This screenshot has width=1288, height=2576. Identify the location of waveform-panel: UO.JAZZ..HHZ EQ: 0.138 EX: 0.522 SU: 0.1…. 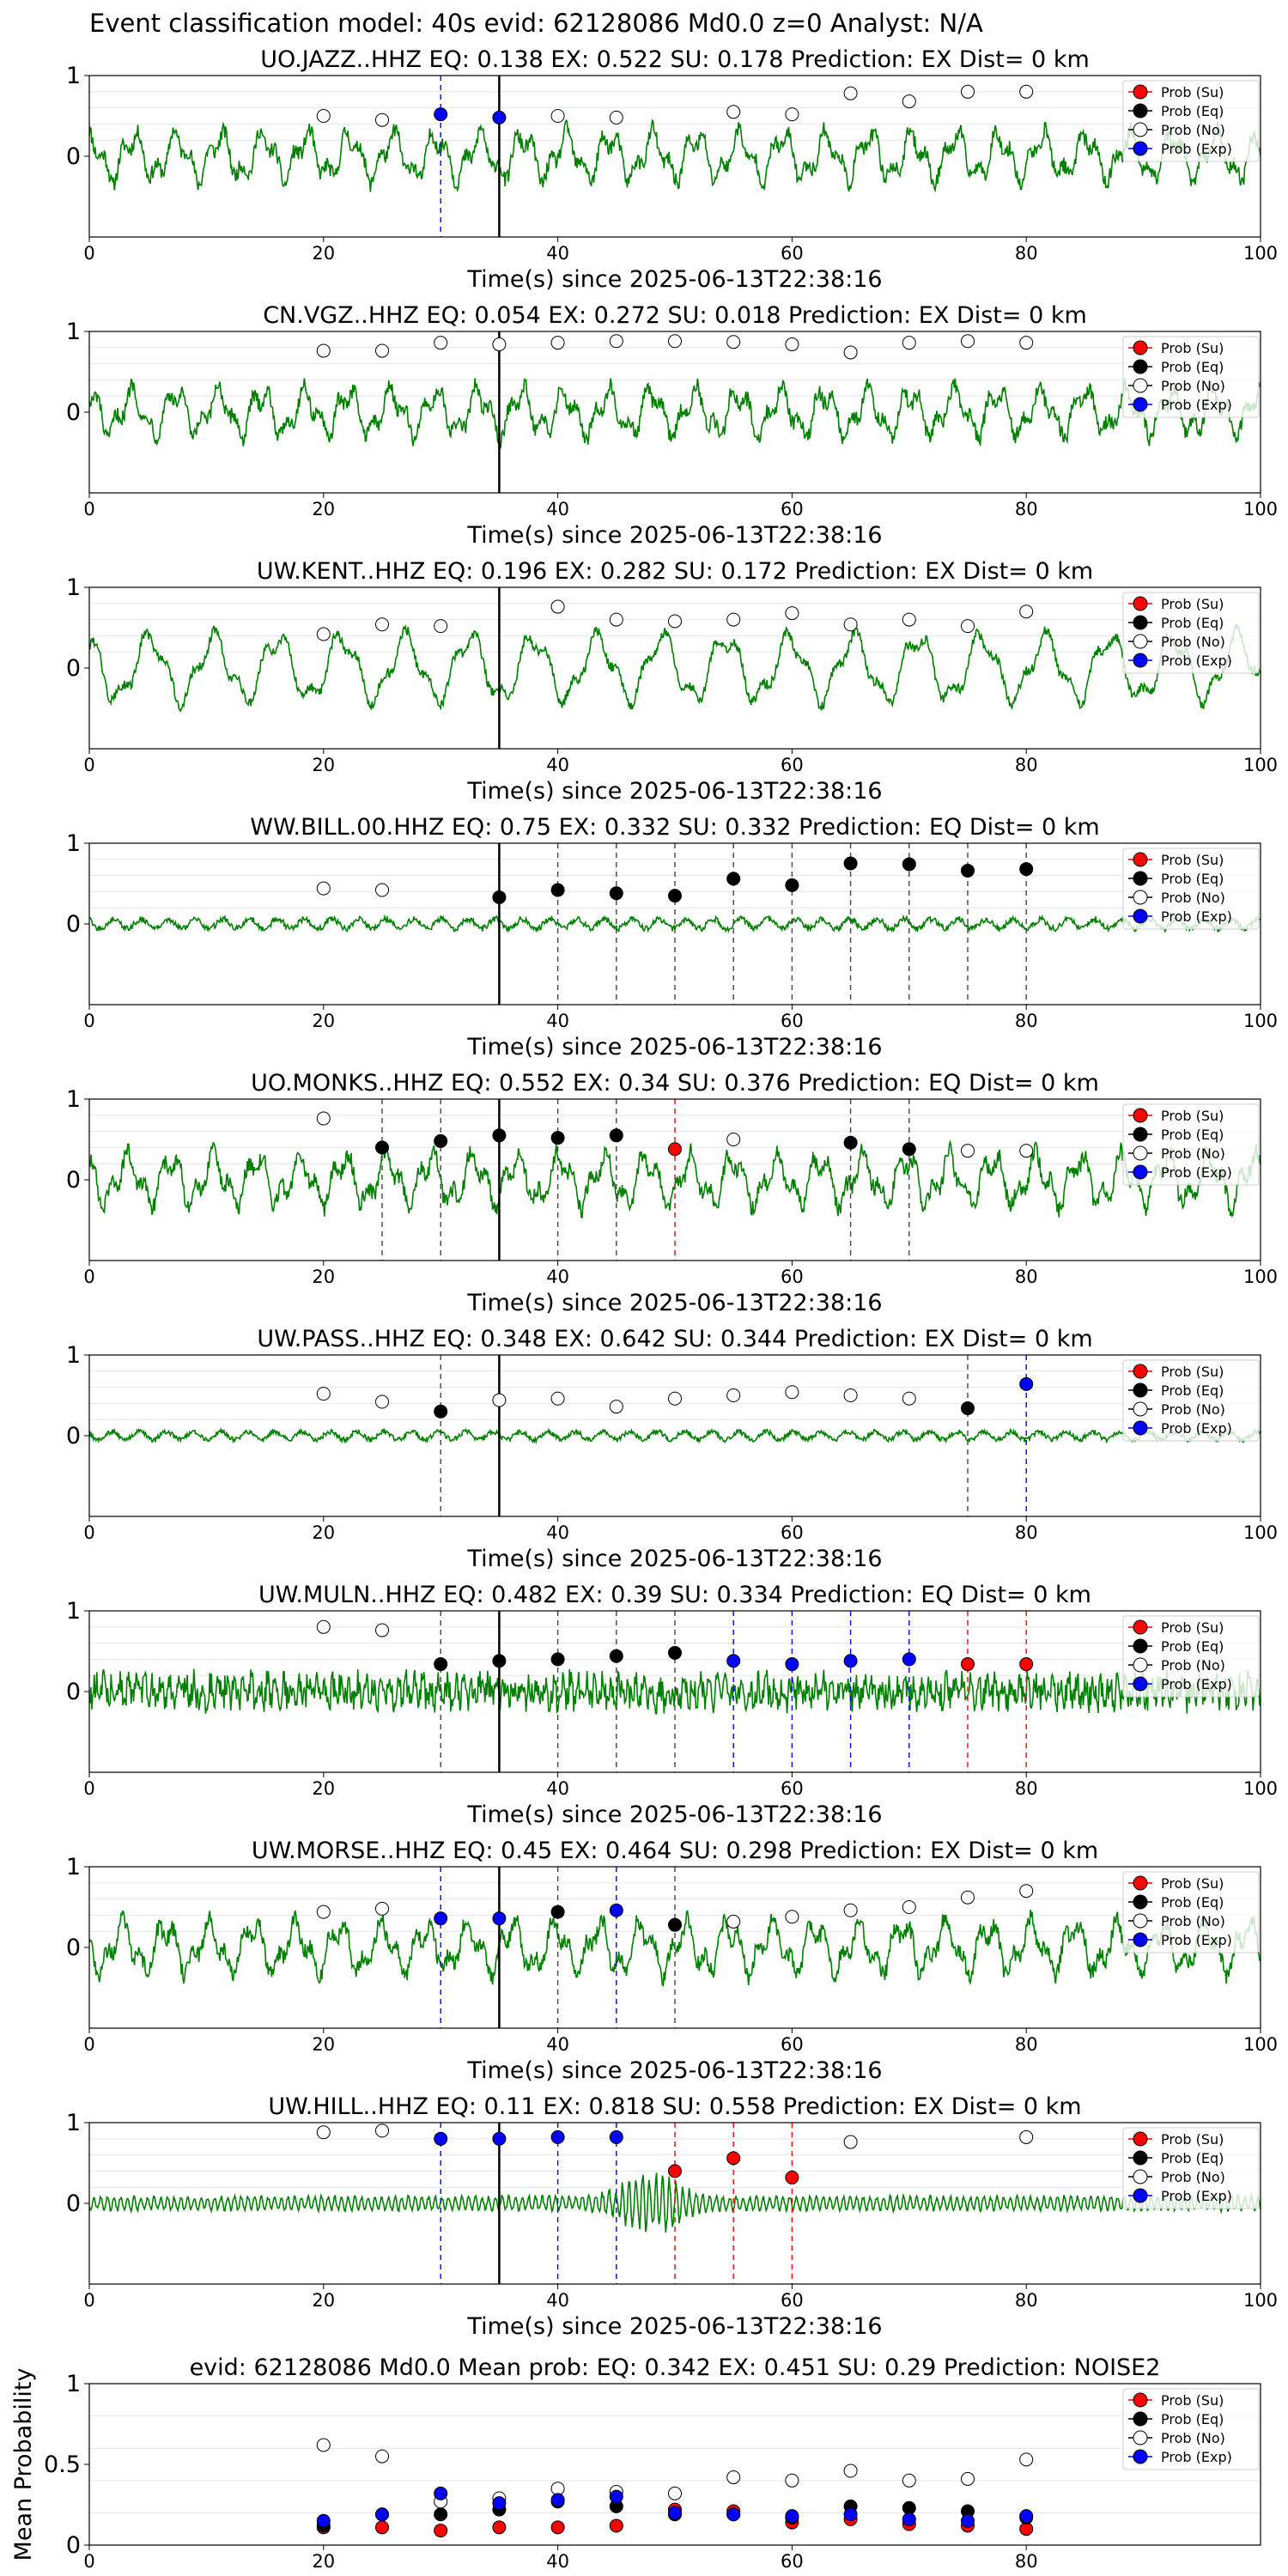
(672, 170).